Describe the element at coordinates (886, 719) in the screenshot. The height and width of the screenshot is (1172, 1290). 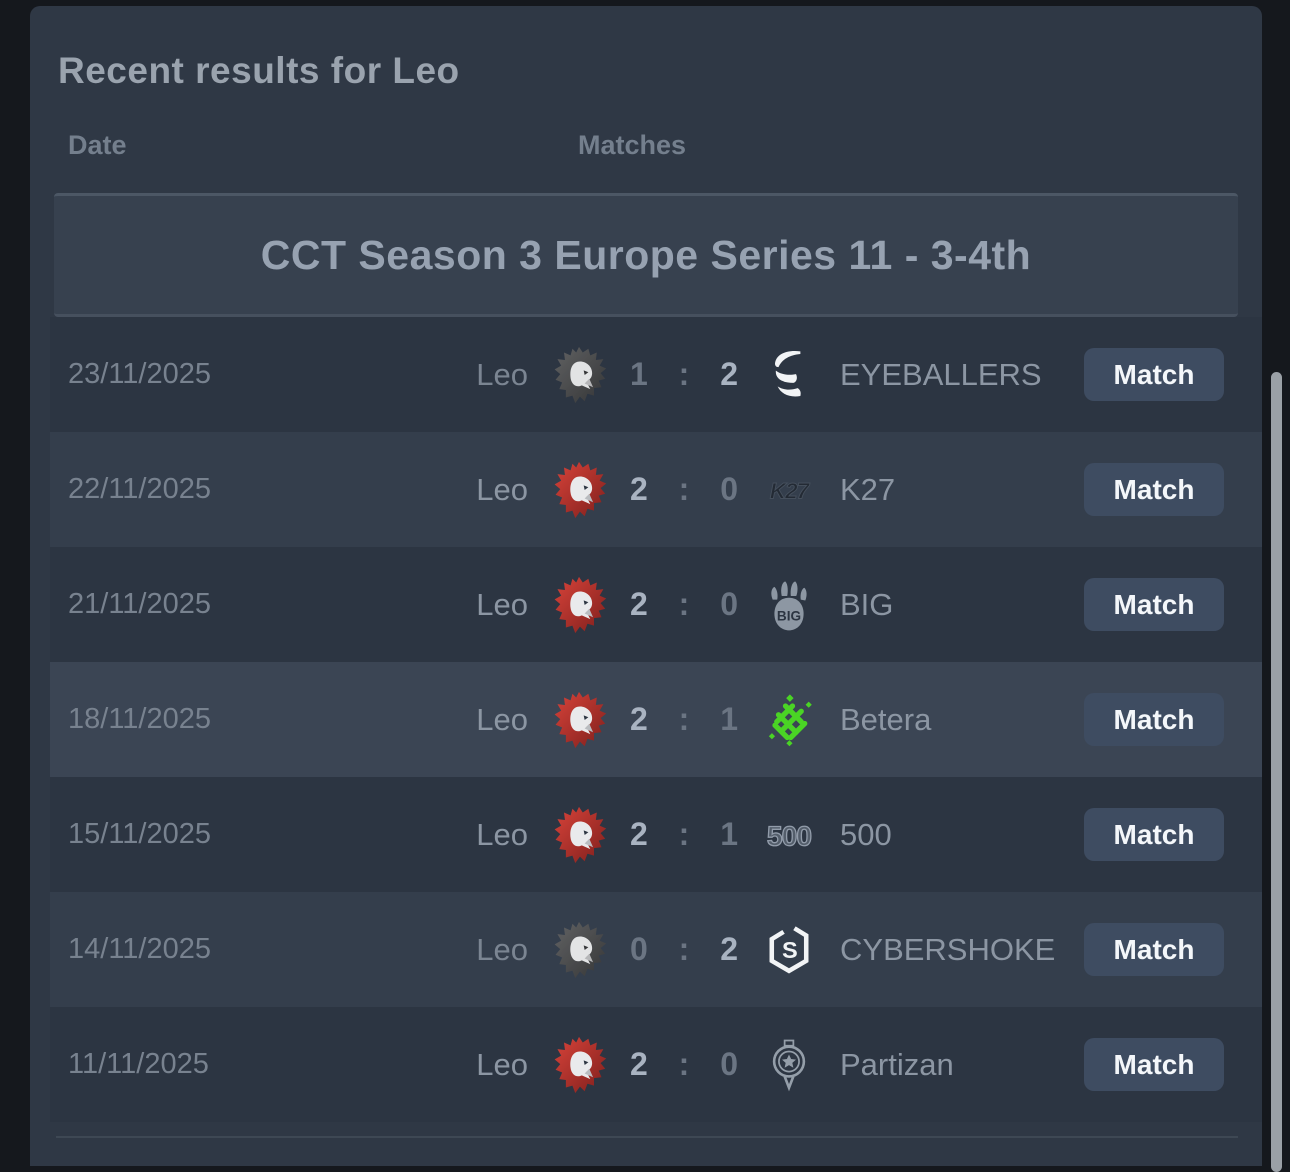
I see `opponent-name: Betera` at that location.